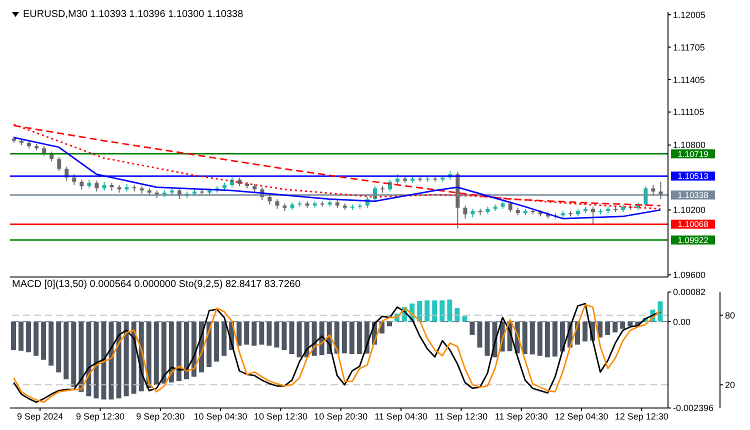 This screenshot has height=430, width=750. What do you see at coordinates (693, 240) in the screenshot?
I see `ref-line-label: 1.09922` at bounding box center [693, 240].